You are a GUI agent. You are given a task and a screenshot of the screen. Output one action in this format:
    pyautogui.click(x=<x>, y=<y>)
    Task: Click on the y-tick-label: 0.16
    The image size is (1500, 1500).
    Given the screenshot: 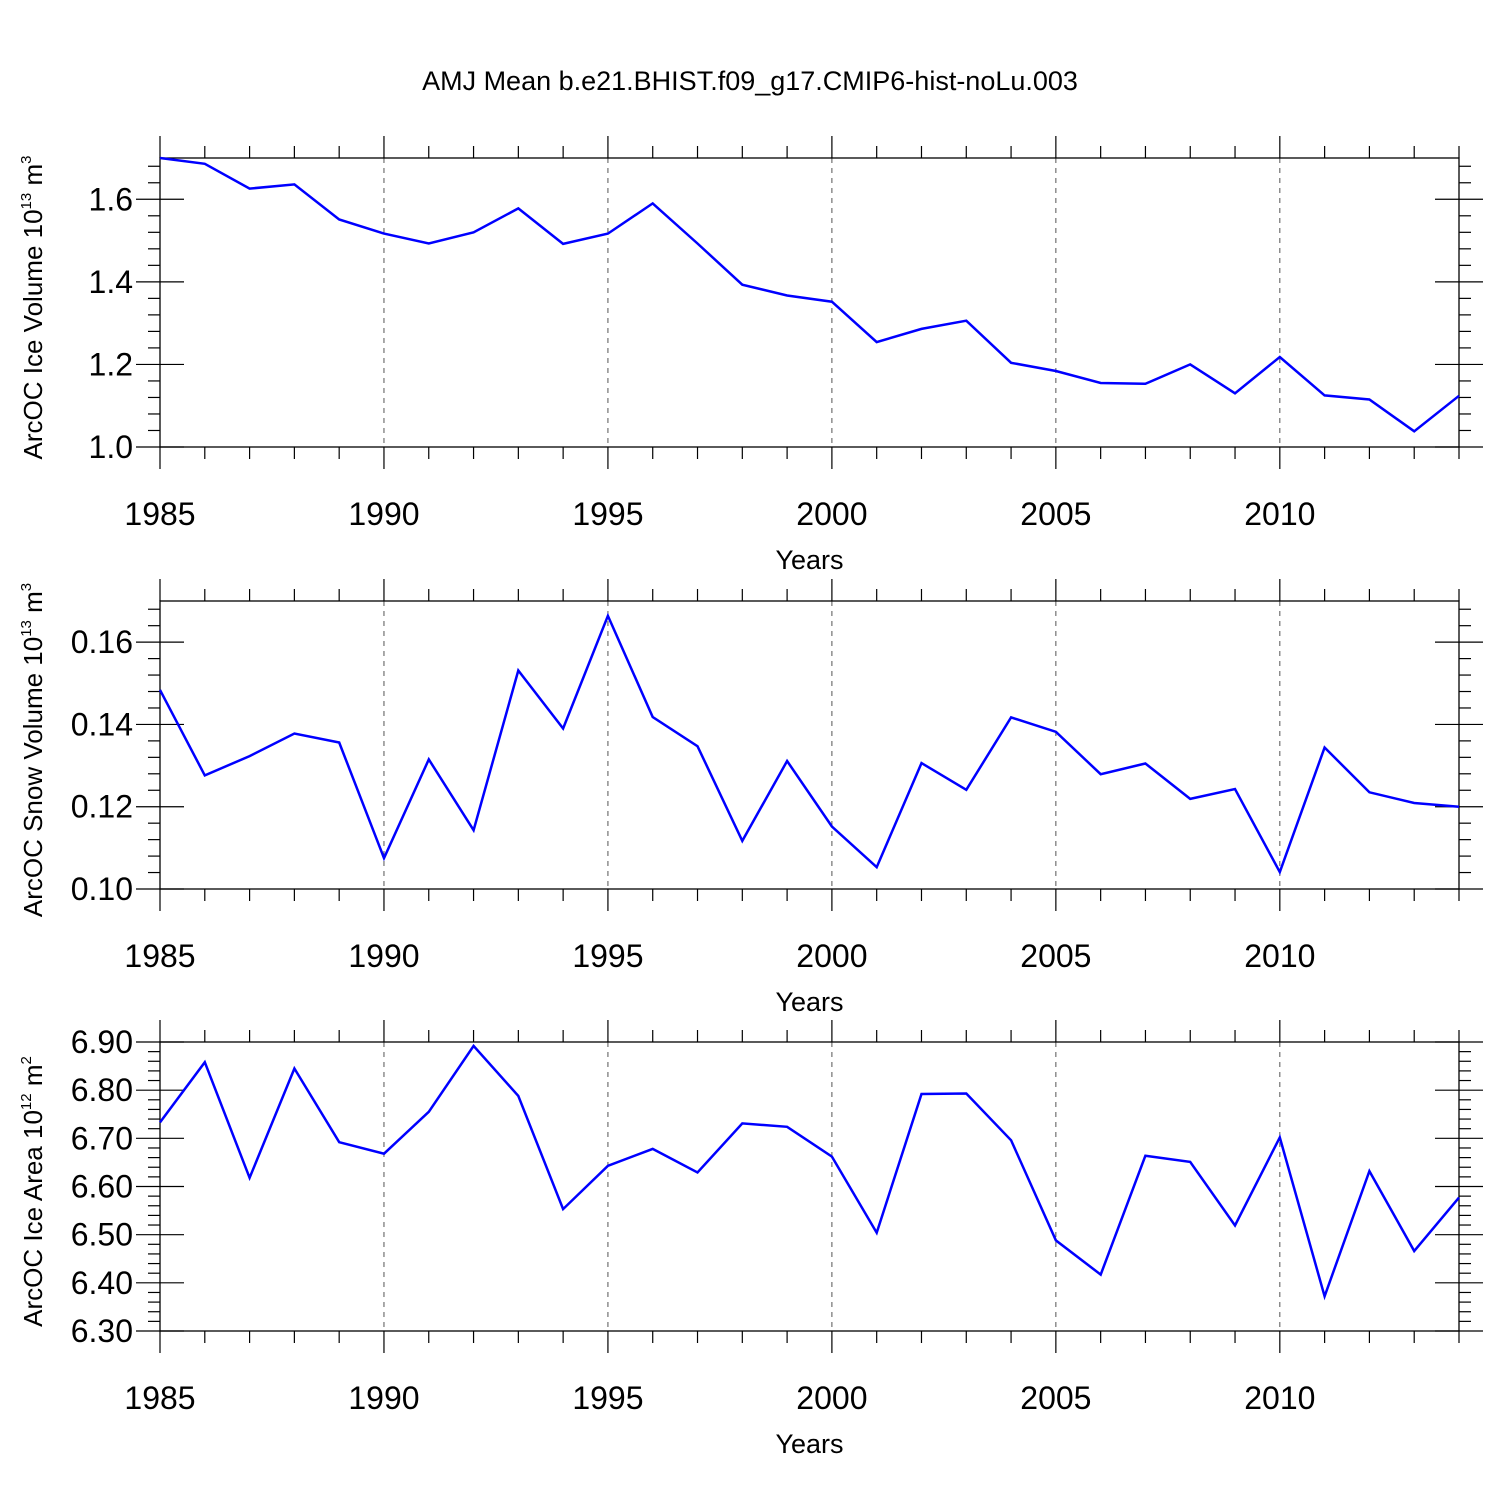 What is the action you would take?
    pyautogui.click(x=102, y=642)
    